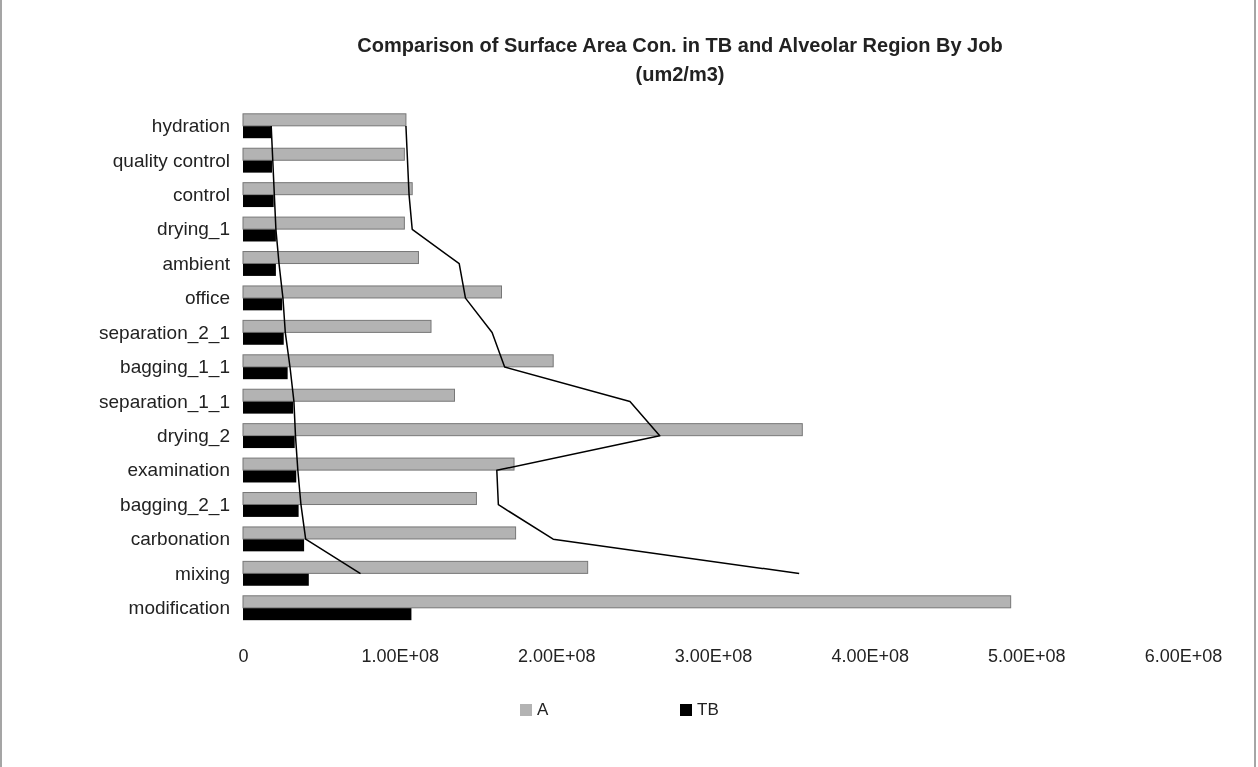 This screenshot has width=1258, height=767. Describe the element at coordinates (193, 229) in the screenshot. I see `y-tick-label: drying_1` at that location.